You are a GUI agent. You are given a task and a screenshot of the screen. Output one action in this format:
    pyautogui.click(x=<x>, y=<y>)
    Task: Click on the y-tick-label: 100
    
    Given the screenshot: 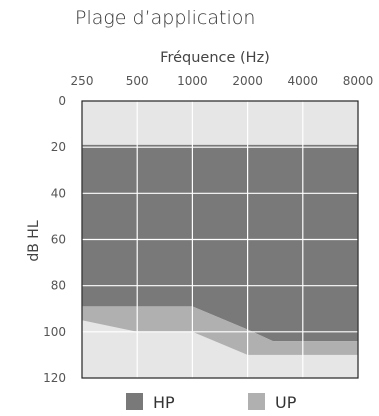 What is the action you would take?
    pyautogui.click(x=54, y=332)
    